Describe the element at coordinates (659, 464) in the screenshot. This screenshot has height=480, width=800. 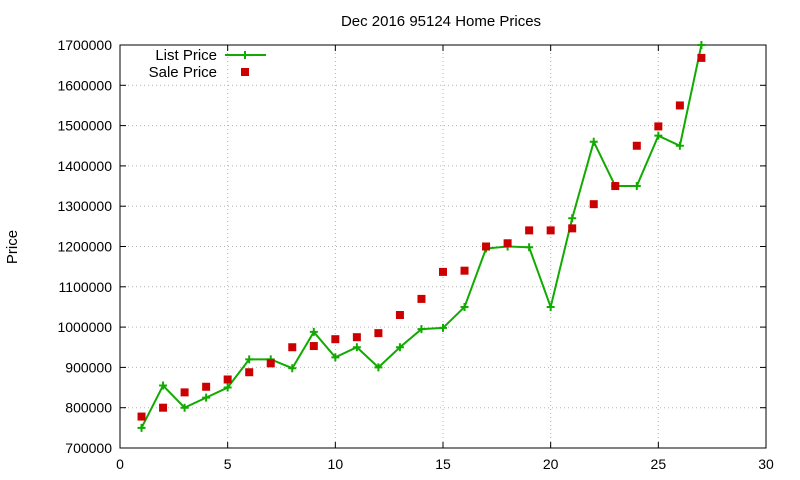
I see `x-tick-label: 25` at that location.